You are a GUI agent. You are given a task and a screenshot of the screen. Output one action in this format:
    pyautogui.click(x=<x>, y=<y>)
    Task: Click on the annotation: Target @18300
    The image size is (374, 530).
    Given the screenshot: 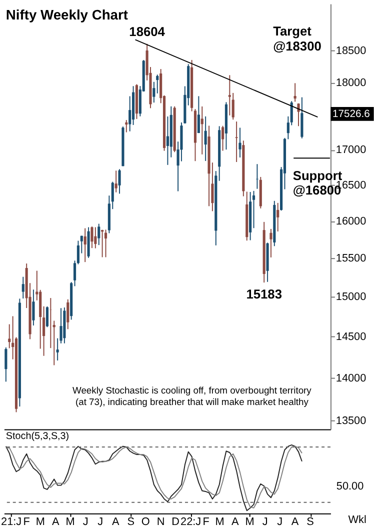 What is the action you would take?
    pyautogui.click(x=297, y=38)
    